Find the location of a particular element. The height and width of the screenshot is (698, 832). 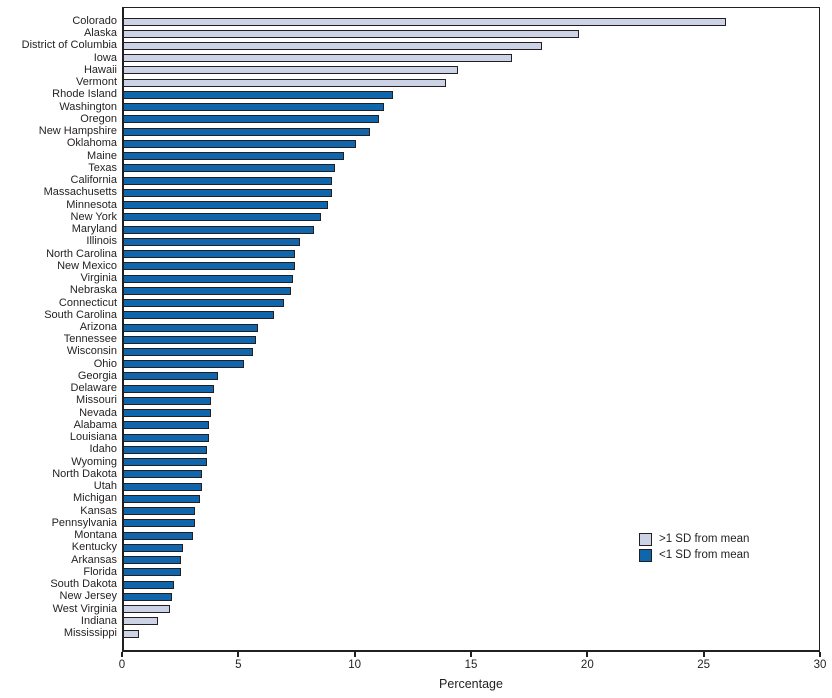

bar-new-mexico is located at coordinates (209, 266).